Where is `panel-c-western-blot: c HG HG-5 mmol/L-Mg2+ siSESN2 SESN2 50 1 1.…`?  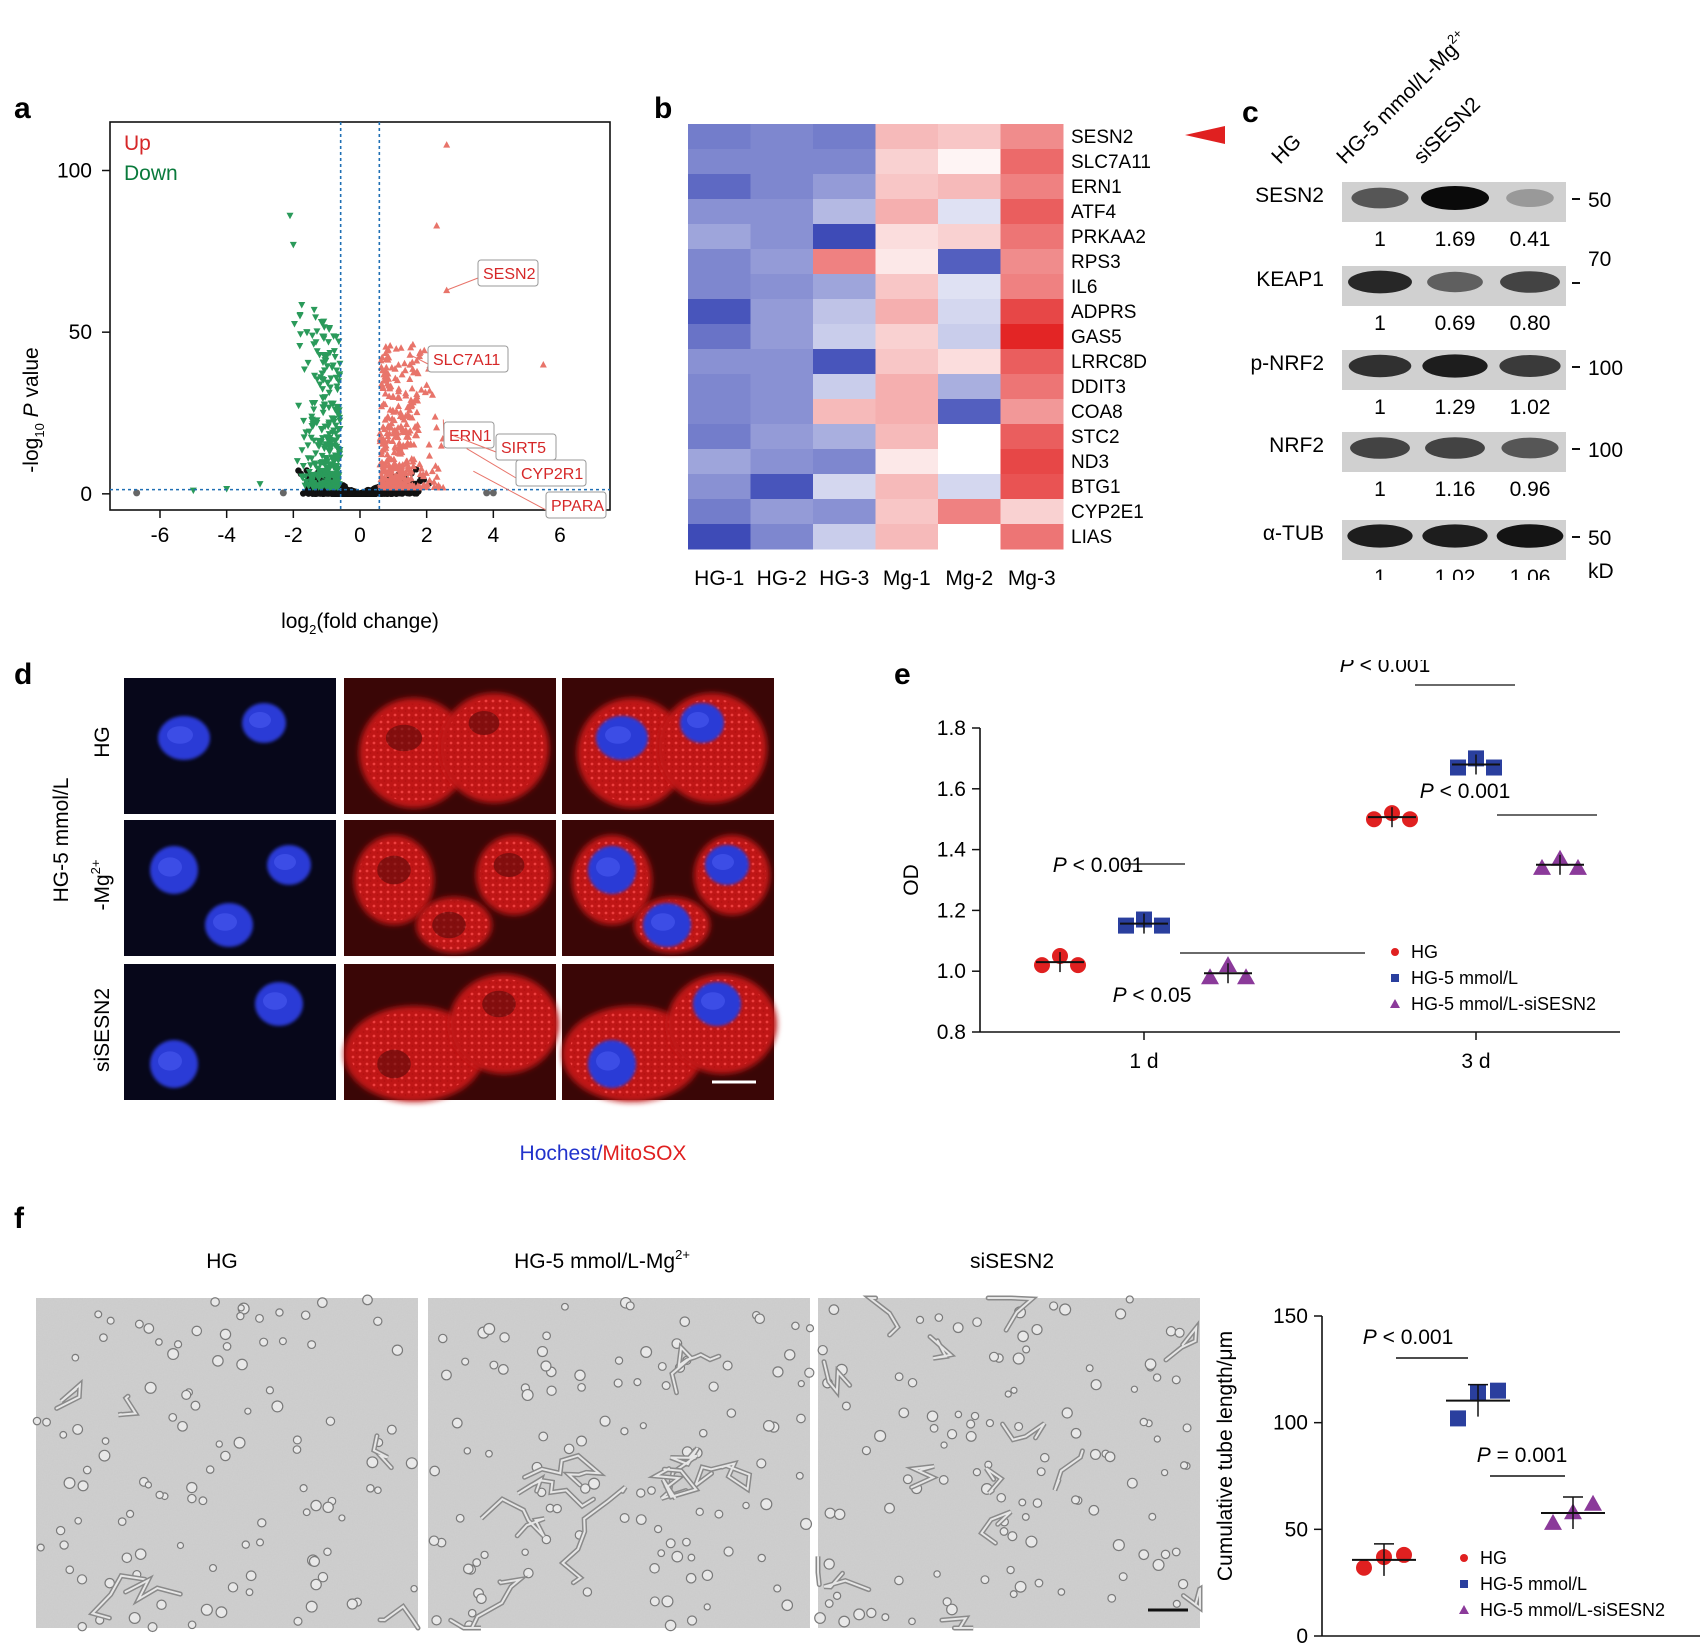 panel-c-western-blot: c HG HG-5 mmol/L-Mg2+ siSESN2 SESN2 50 1 1.… is located at coordinates (1432, 303).